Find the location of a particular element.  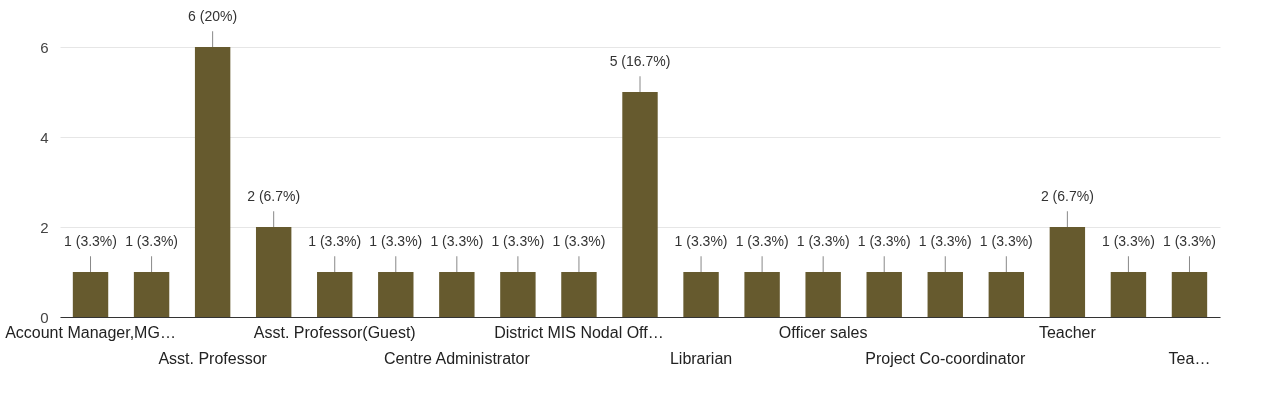

y-tick-label: 2 is located at coordinates (44, 227).